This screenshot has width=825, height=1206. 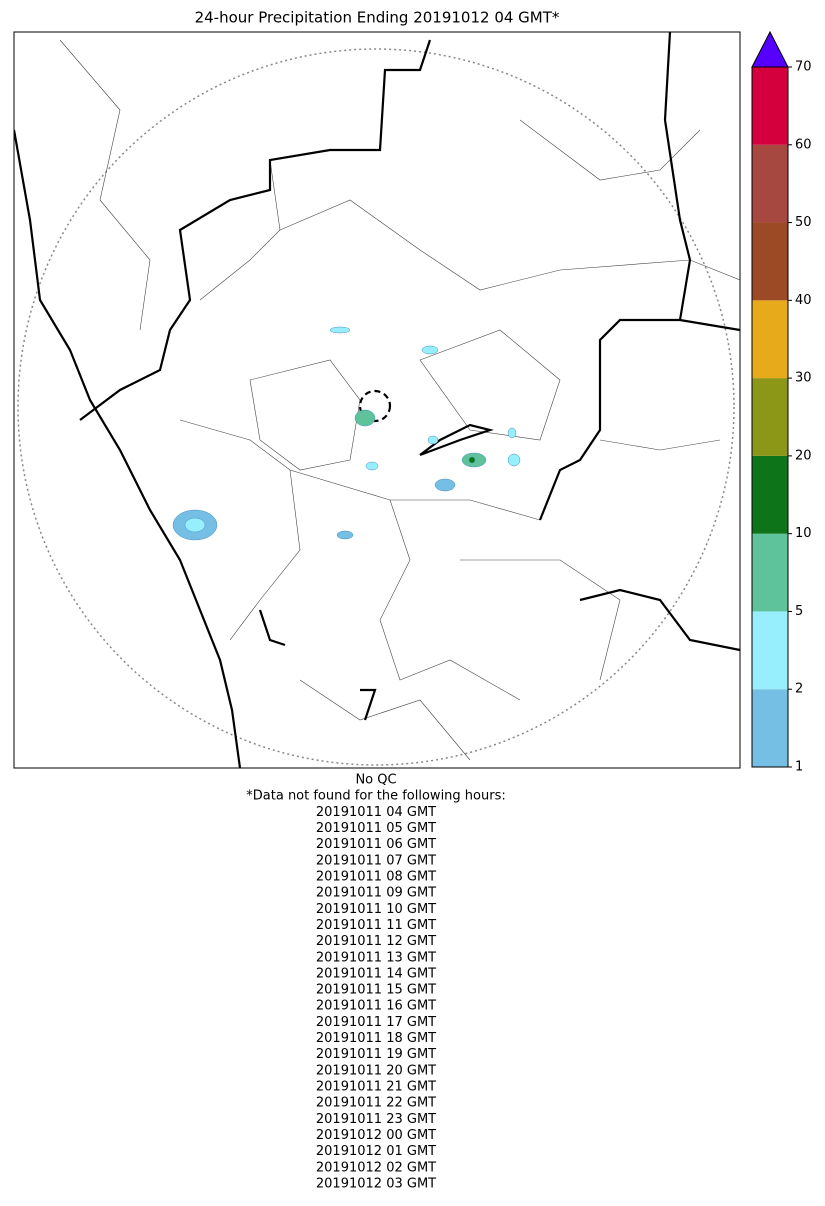 I want to click on footer-line: 20191011 09 GMT, so click(x=376, y=893).